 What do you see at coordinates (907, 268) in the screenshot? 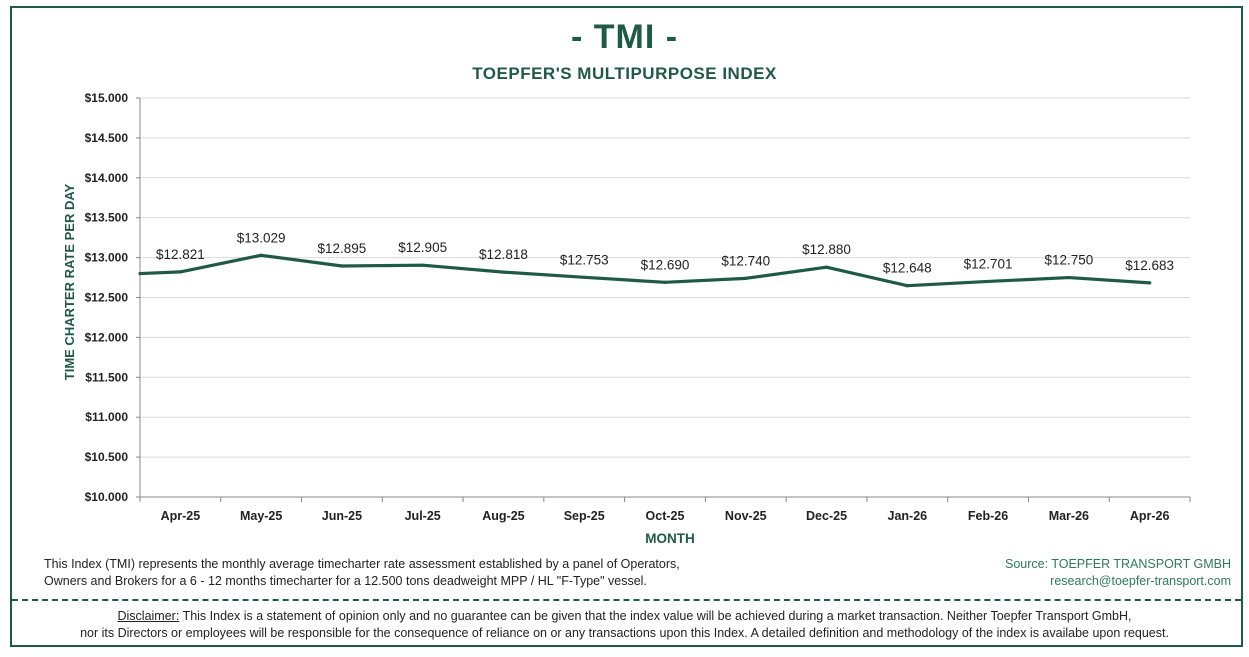
I see `data-label: $12.648` at bounding box center [907, 268].